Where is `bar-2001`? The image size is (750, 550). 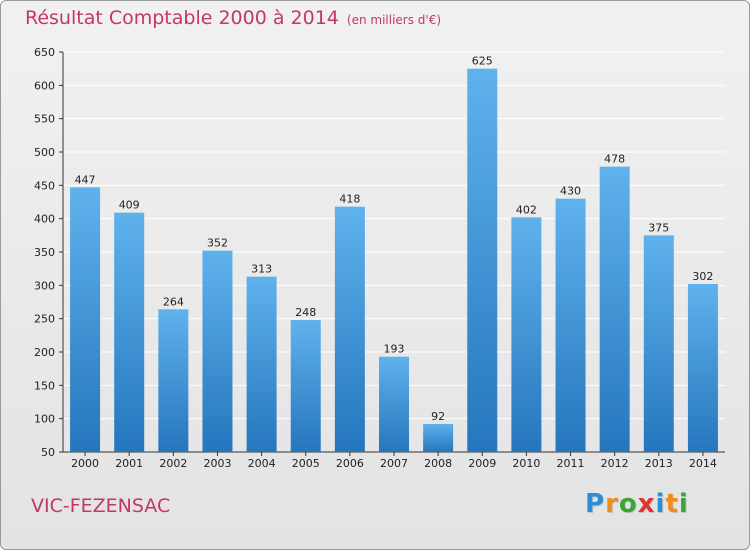 bar-2001 is located at coordinates (129, 332).